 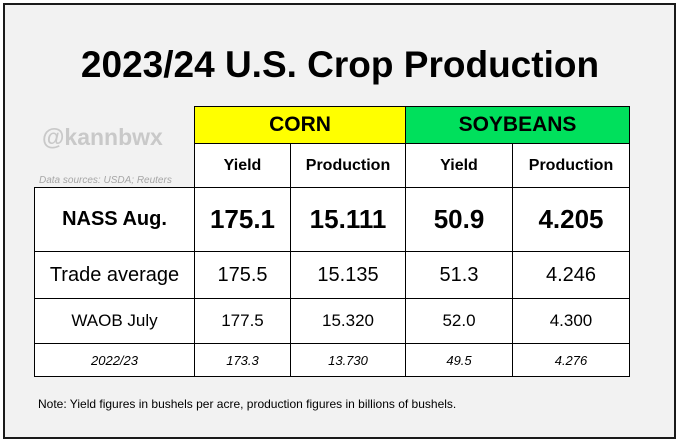 I want to click on table-row: 2022/23 173.3 13.730 49.5 4.276, so click(x=332, y=360).